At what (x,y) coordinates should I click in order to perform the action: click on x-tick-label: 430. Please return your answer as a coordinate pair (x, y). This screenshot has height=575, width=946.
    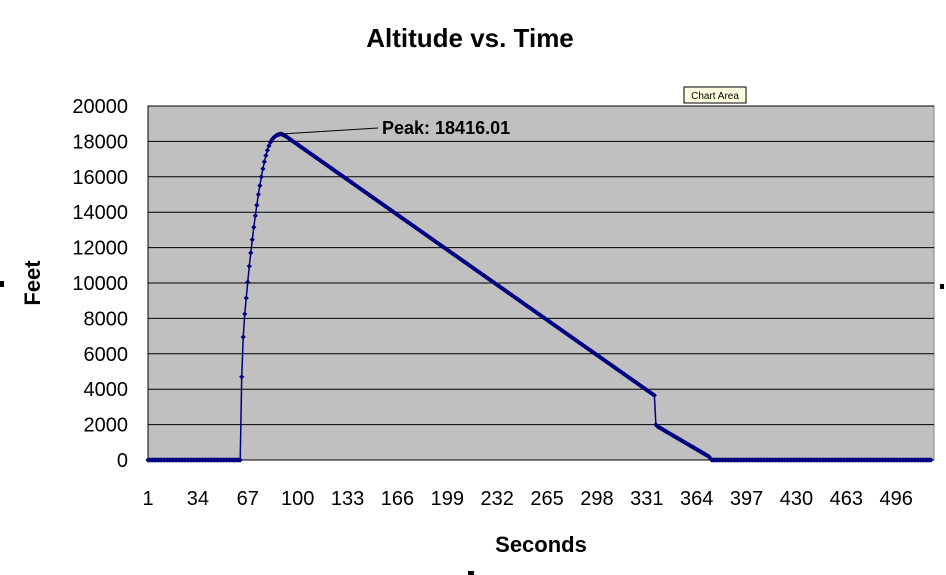
    Looking at the image, I should click on (796, 499).